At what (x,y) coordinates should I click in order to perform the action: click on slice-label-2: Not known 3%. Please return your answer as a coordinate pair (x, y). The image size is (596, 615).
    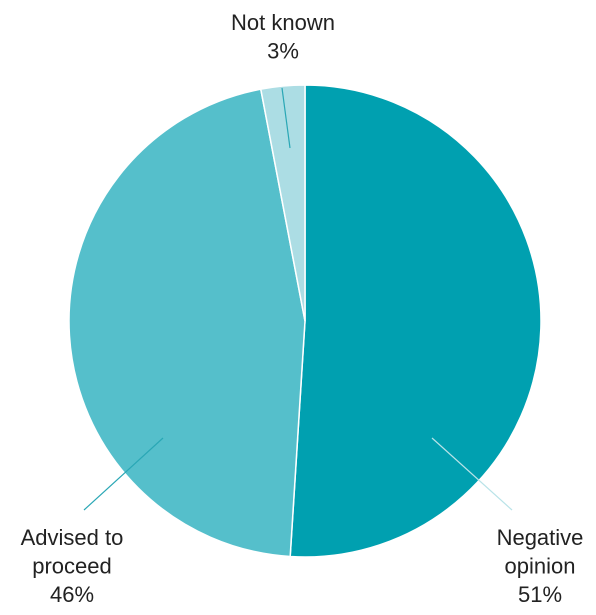
    Looking at the image, I should click on (283, 37).